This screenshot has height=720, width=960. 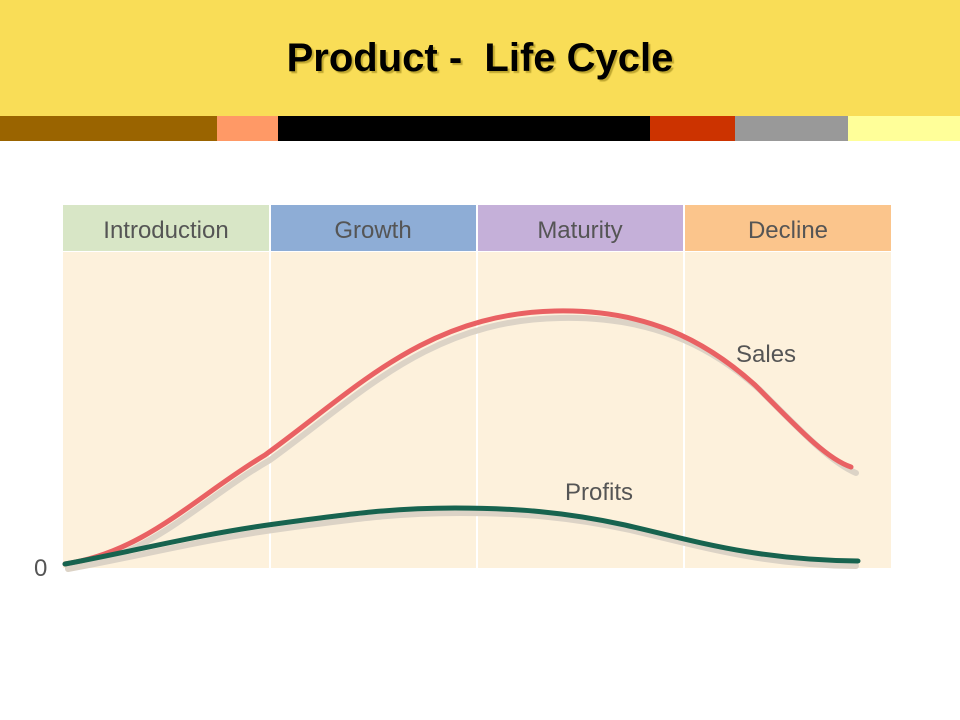 I want to click on stage-label-decline: Decline, so click(x=788, y=230).